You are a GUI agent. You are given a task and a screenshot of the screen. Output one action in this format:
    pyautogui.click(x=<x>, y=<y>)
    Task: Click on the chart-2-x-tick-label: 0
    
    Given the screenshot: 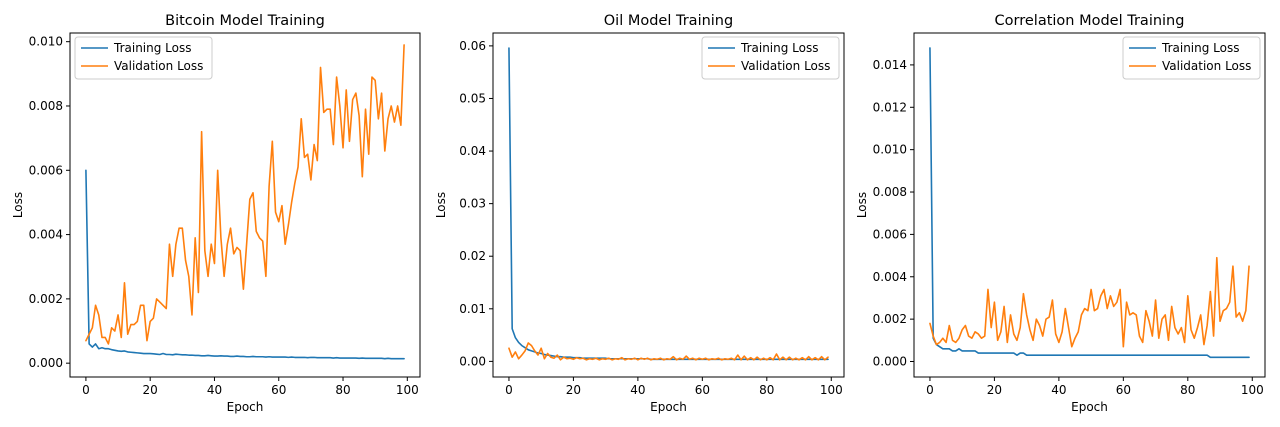 What is the action you would take?
    pyautogui.click(x=509, y=390)
    